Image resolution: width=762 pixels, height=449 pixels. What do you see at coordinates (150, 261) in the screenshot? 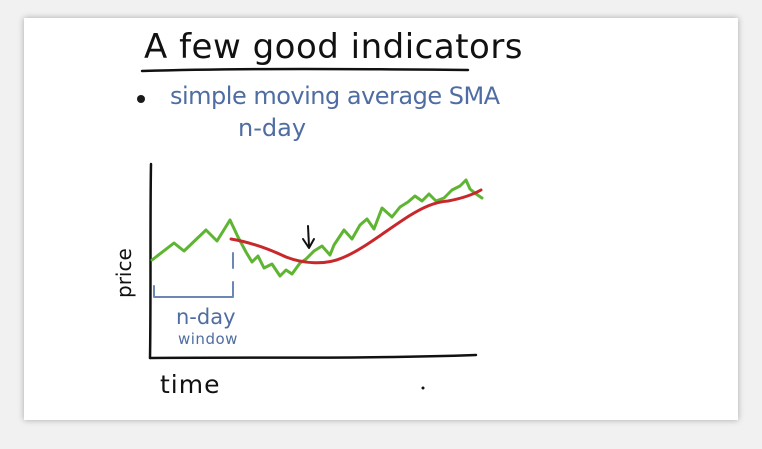
I see `y-axis` at bounding box center [150, 261].